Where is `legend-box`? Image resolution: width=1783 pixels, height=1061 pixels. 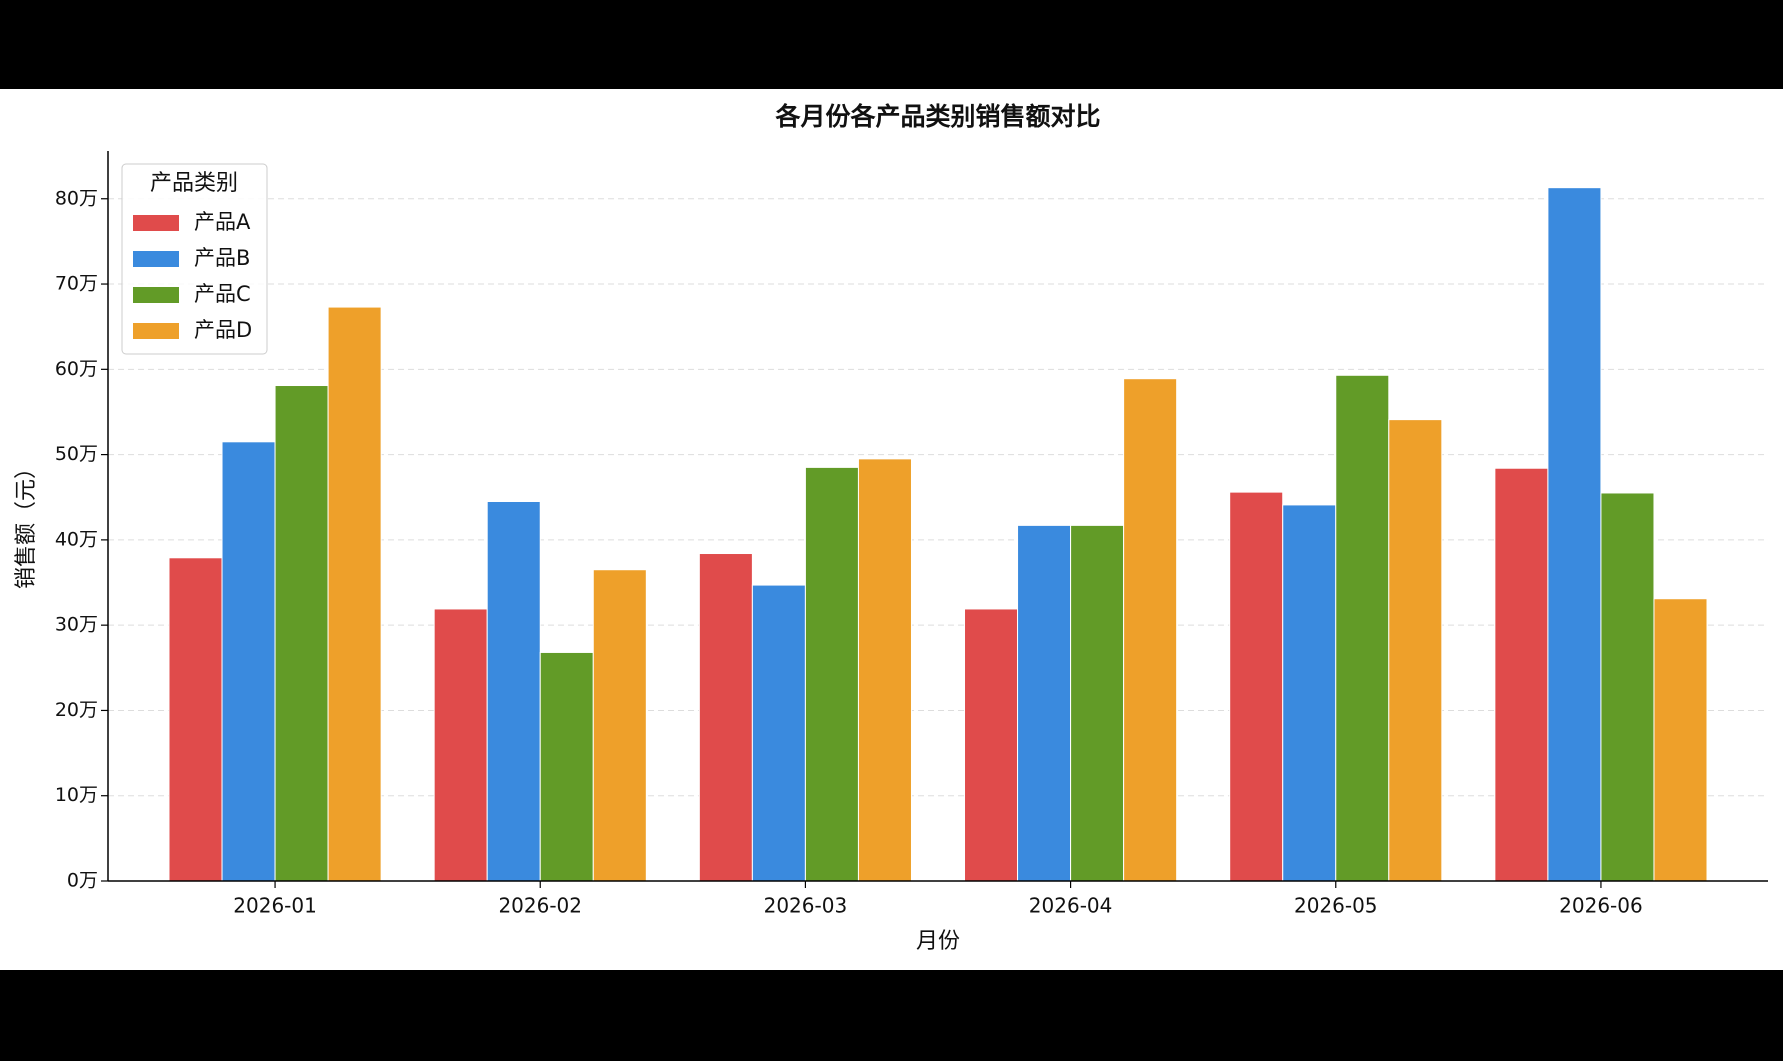 legend-box is located at coordinates (194, 259).